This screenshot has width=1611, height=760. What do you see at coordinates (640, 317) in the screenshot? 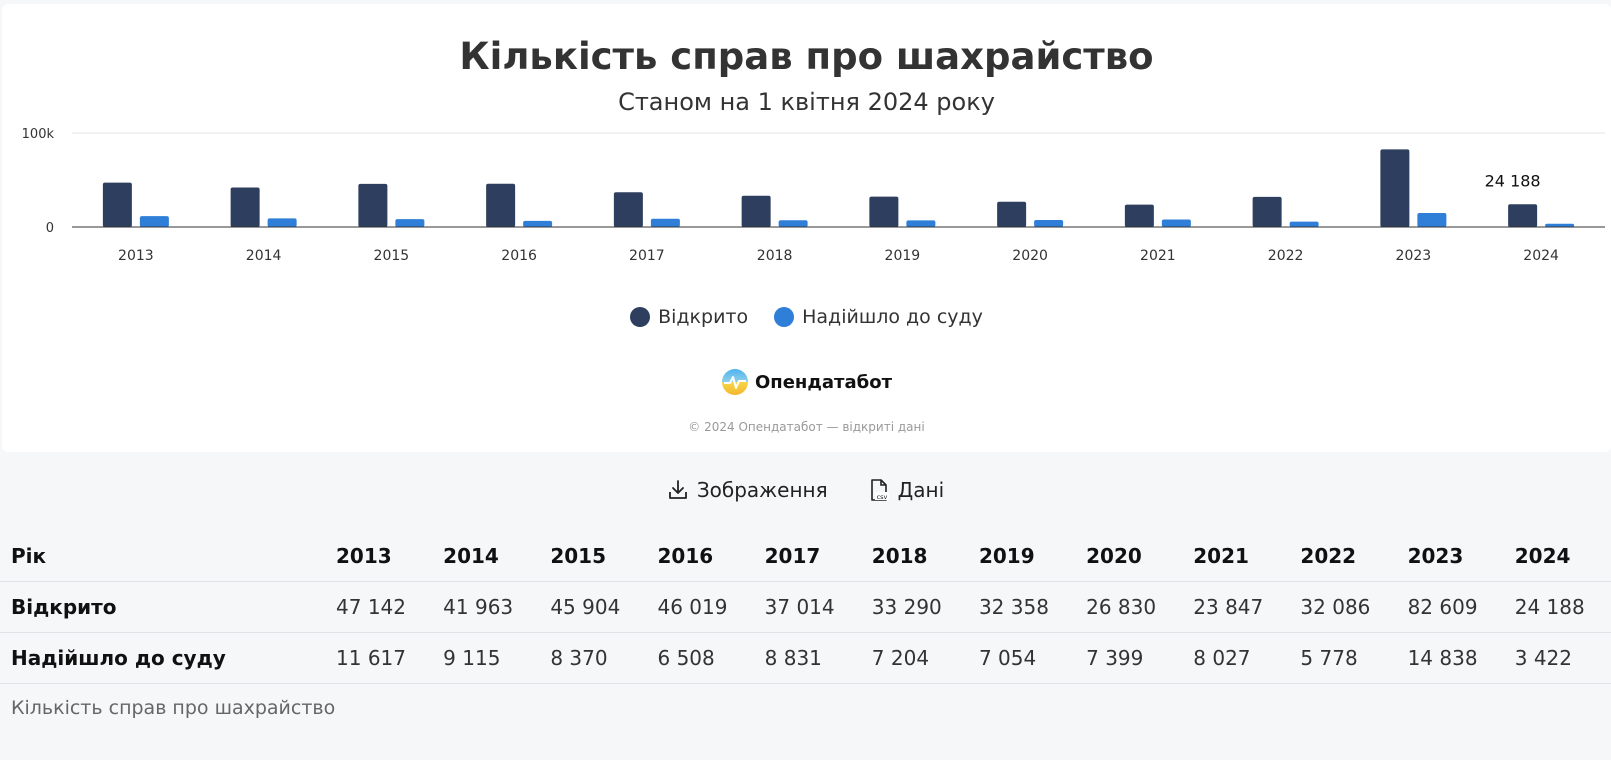
I see `legend-marker-opened` at bounding box center [640, 317].